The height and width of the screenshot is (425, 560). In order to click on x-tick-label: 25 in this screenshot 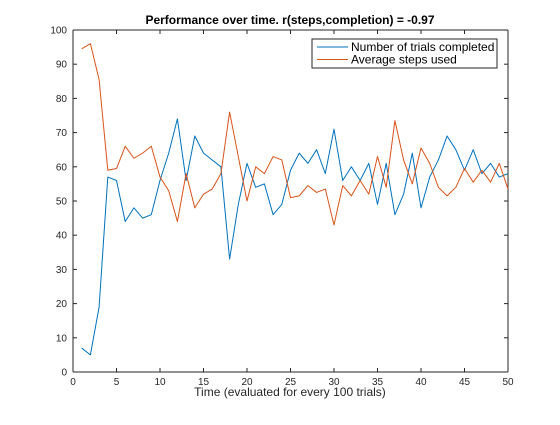, I will do `click(291, 382)`.